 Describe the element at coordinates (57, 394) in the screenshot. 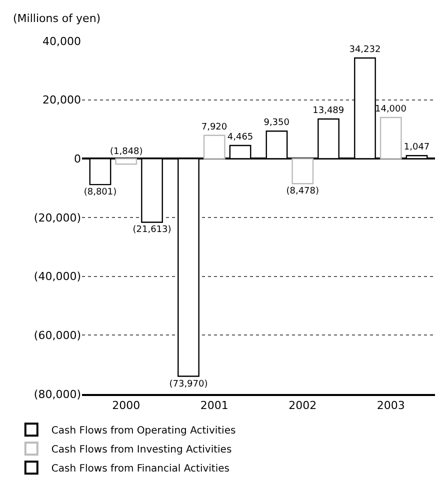

I see `y-tick-label: (80,000)` at that location.